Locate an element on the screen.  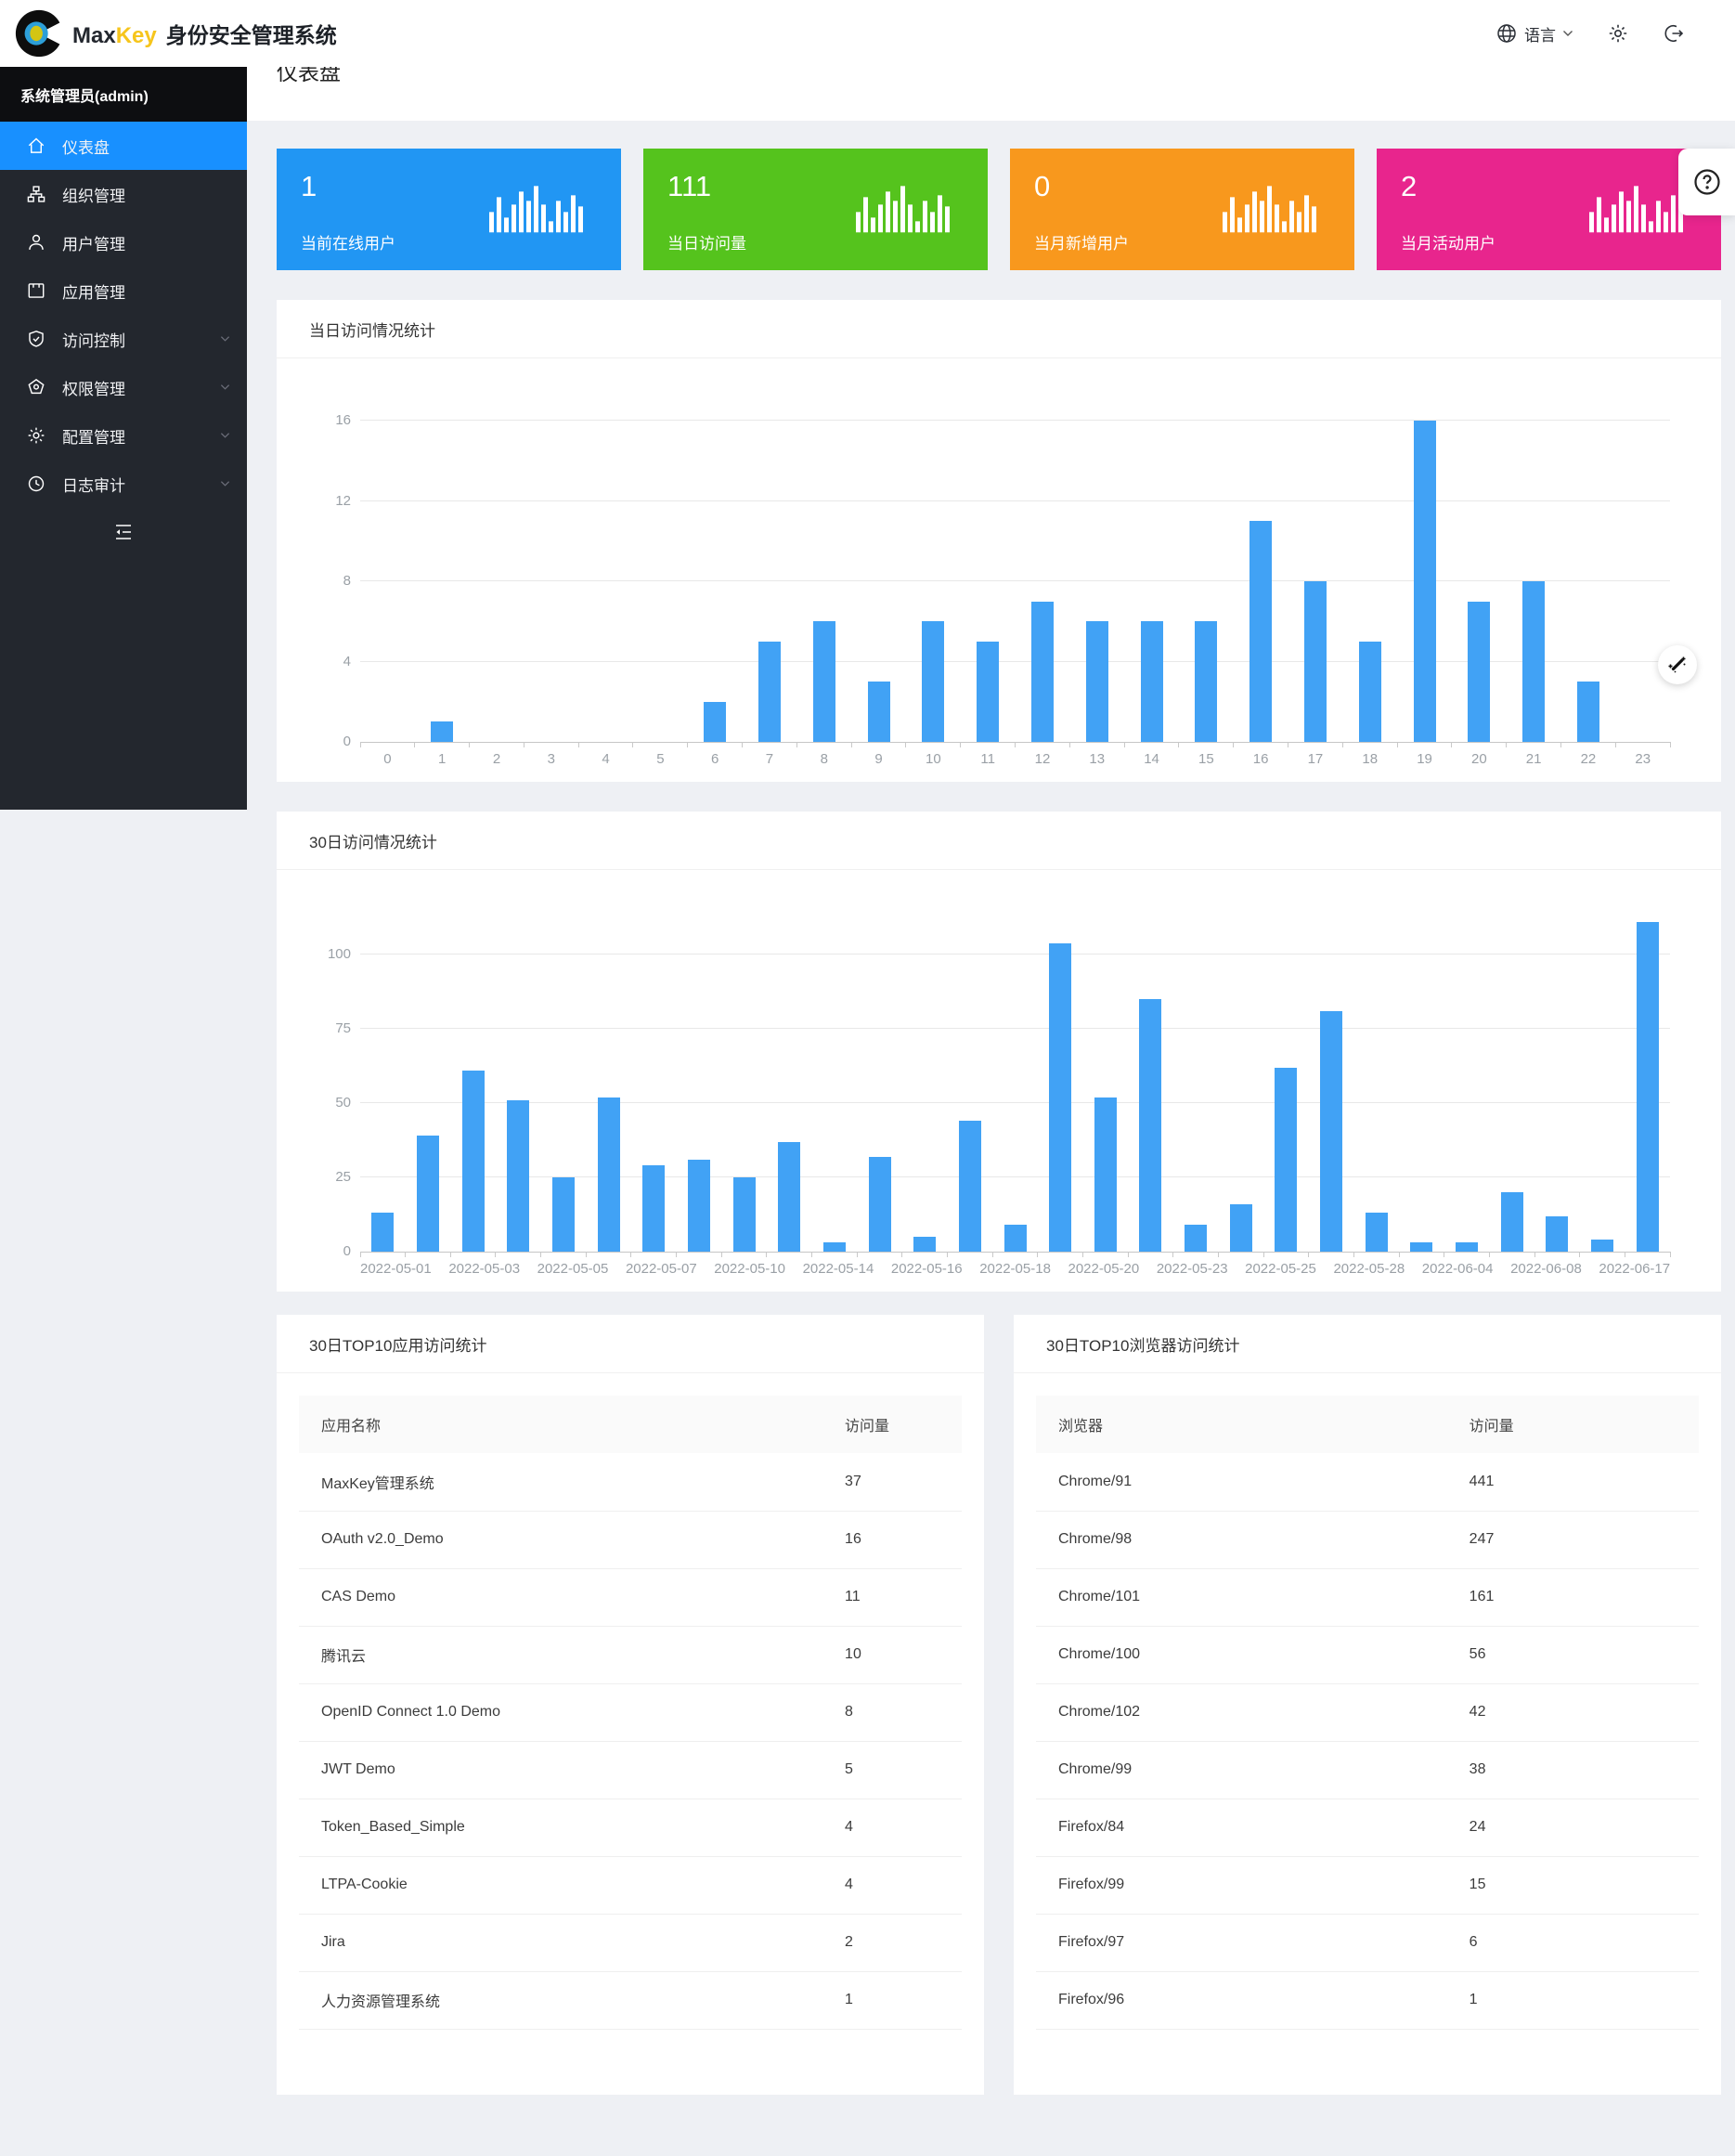
brand-suffix: 身份安全管理系统 is located at coordinates (251, 35).